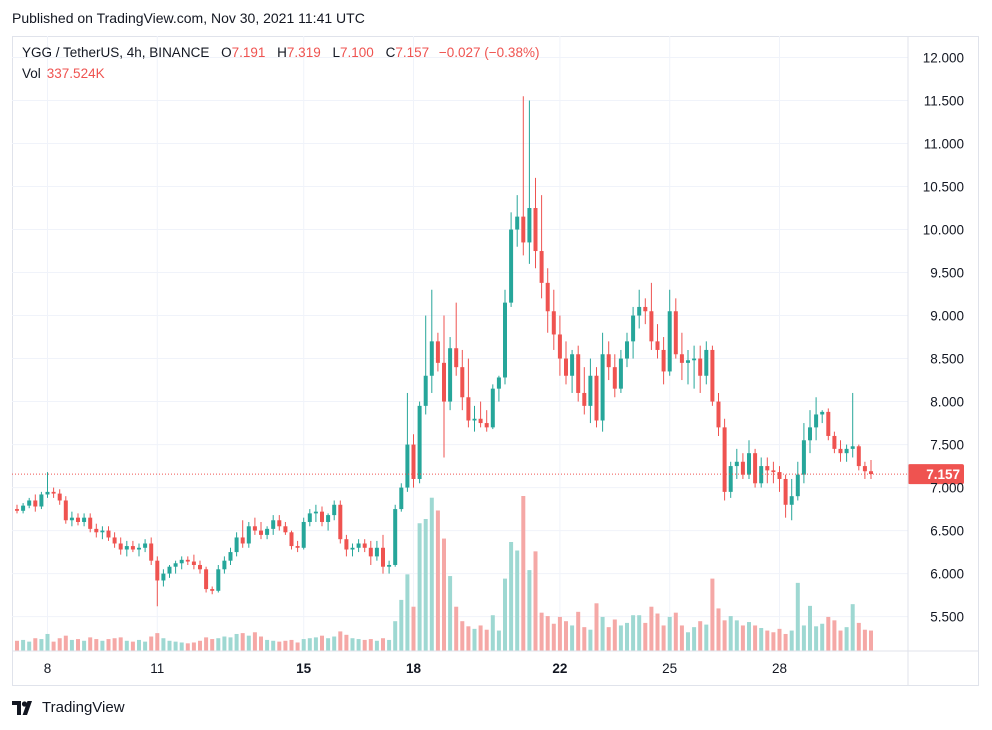  What do you see at coordinates (248, 52) in the screenshot?
I see `open-value: 7.191` at bounding box center [248, 52].